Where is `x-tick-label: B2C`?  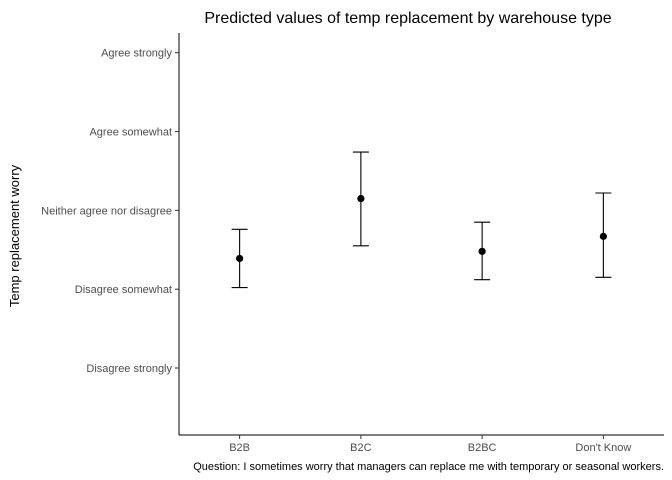 x-tick-label: B2C is located at coordinates (360, 448).